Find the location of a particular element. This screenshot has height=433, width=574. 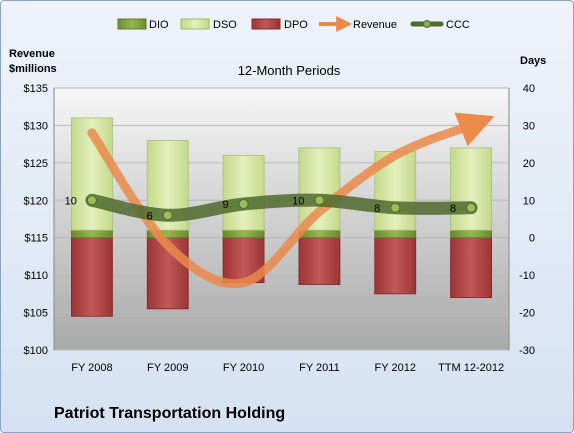

company-name: Patriot Transportation Holding is located at coordinates (170, 413).